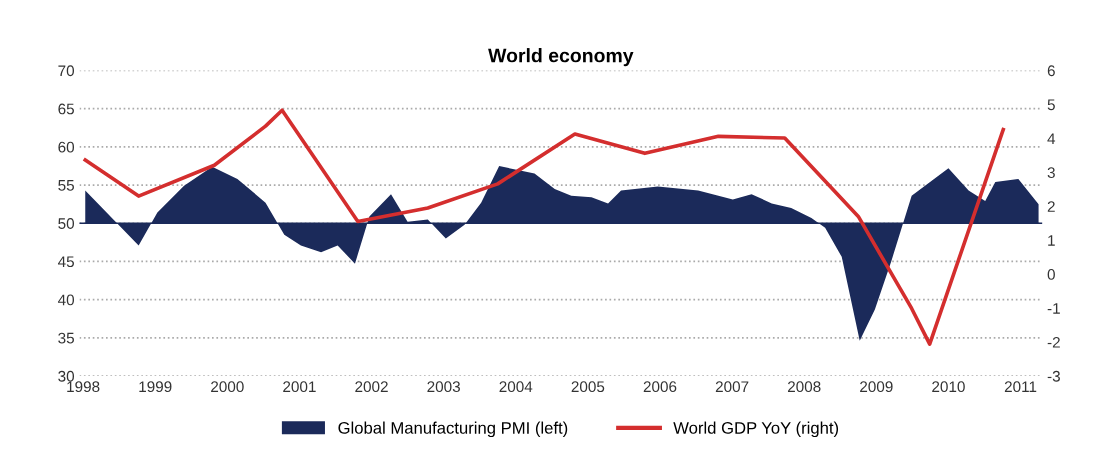 The width and height of the screenshot is (1104, 470). What do you see at coordinates (1051, 274) in the screenshot?
I see `y2-tick-label: 0` at bounding box center [1051, 274].